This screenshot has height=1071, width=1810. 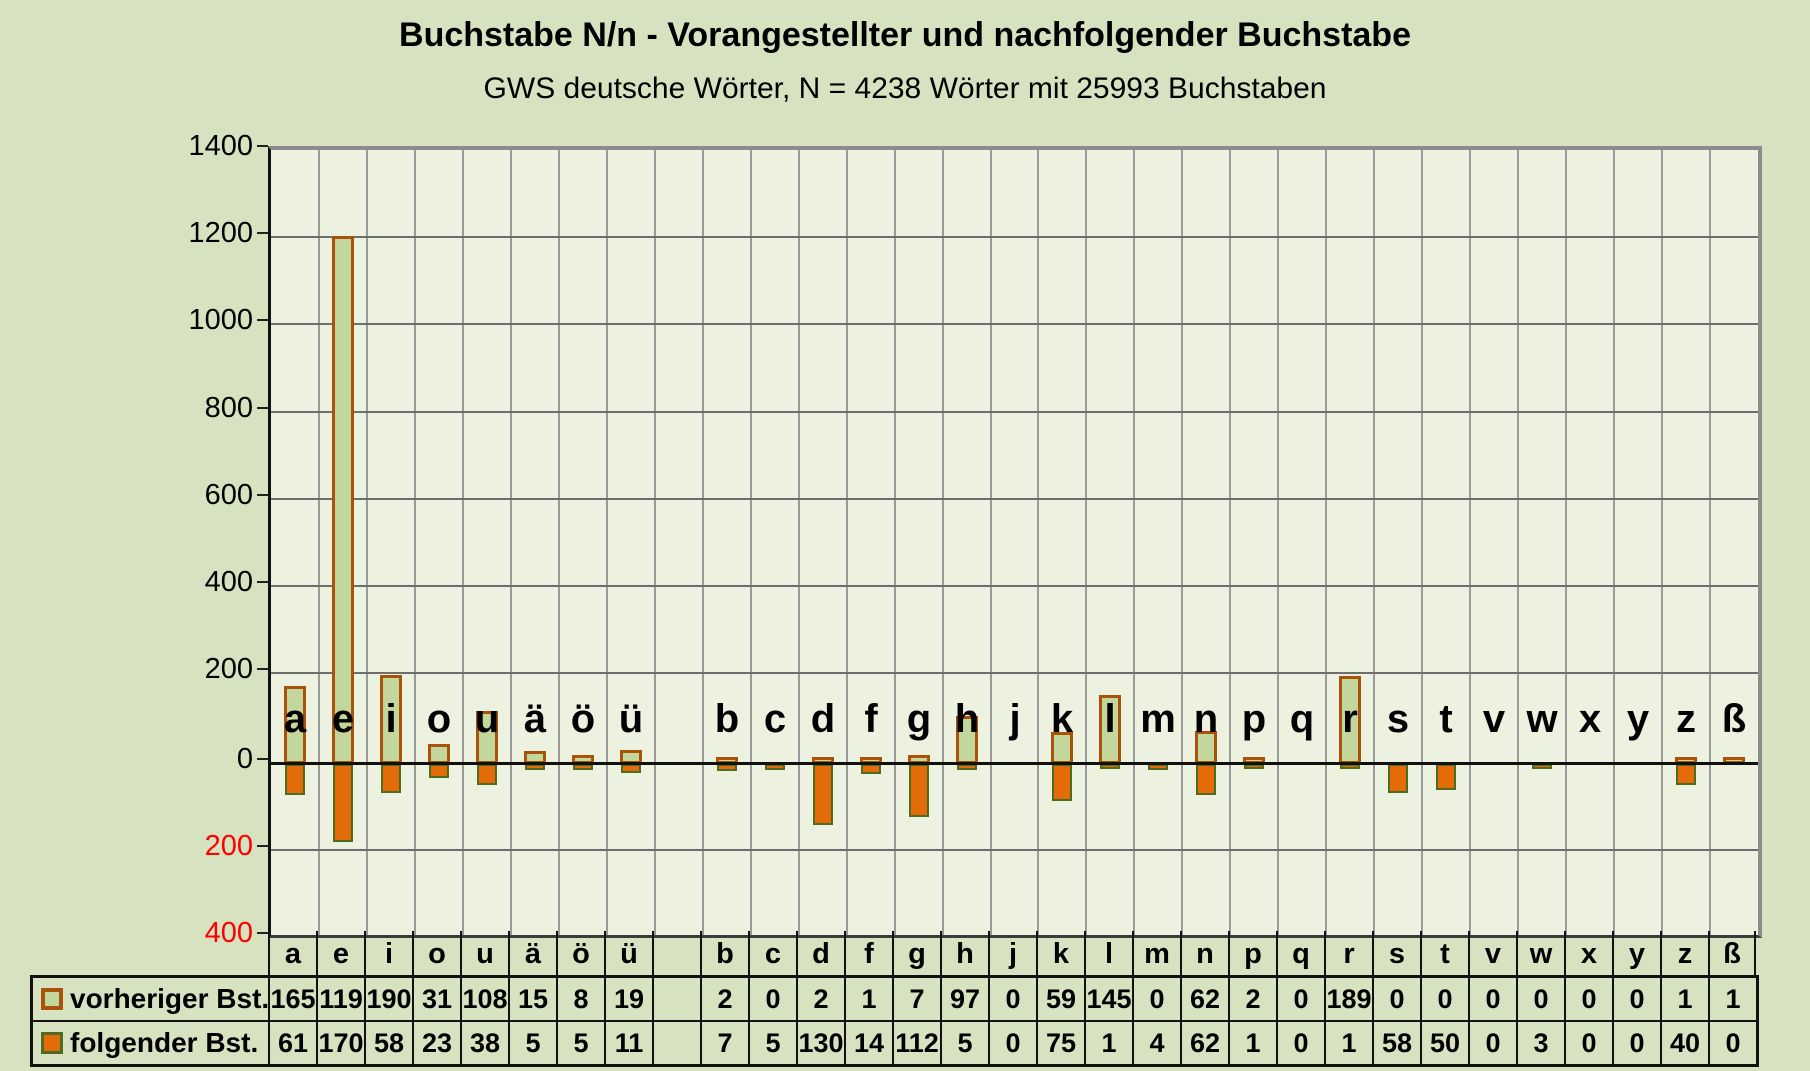 What do you see at coordinates (823, 794) in the screenshot?
I see `bar-folgender-d` at bounding box center [823, 794].